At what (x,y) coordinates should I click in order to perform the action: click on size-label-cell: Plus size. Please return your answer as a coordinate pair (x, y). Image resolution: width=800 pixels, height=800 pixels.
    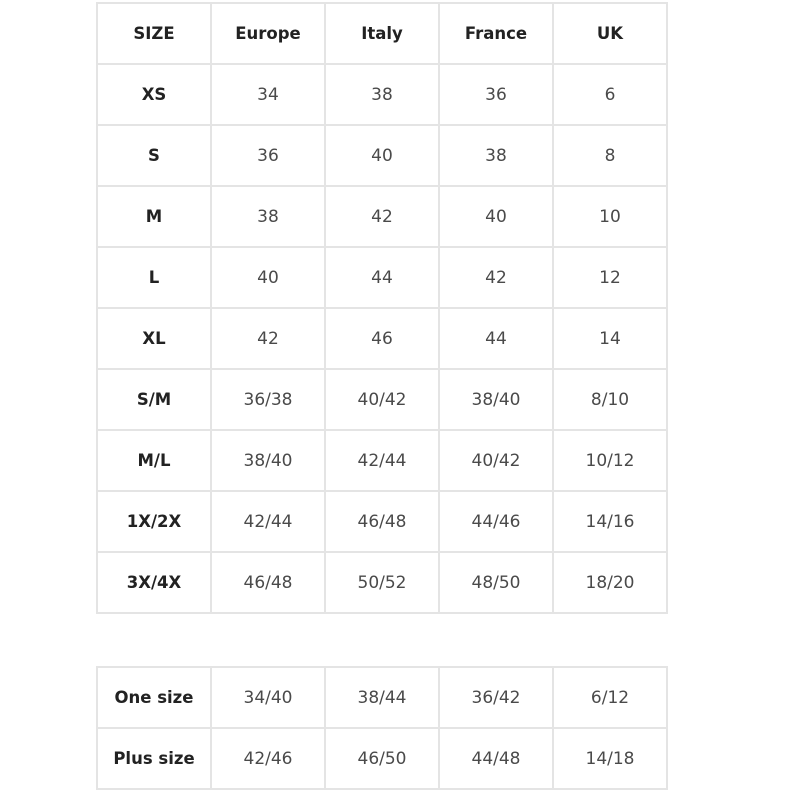
    Looking at the image, I should click on (154, 758).